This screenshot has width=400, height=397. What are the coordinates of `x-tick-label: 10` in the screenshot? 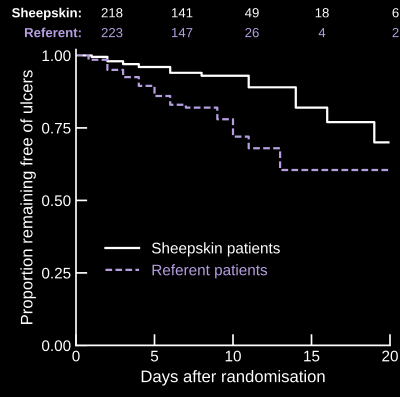 It's located at (233, 356).